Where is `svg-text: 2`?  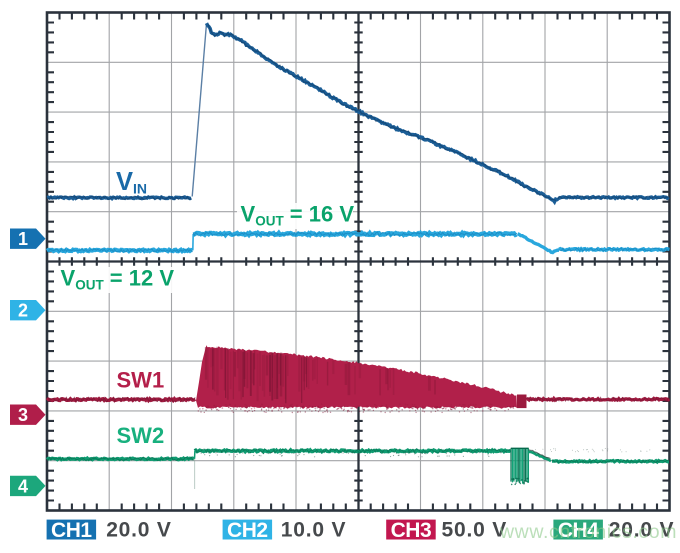
svg-text: 2 is located at coordinates (23, 311).